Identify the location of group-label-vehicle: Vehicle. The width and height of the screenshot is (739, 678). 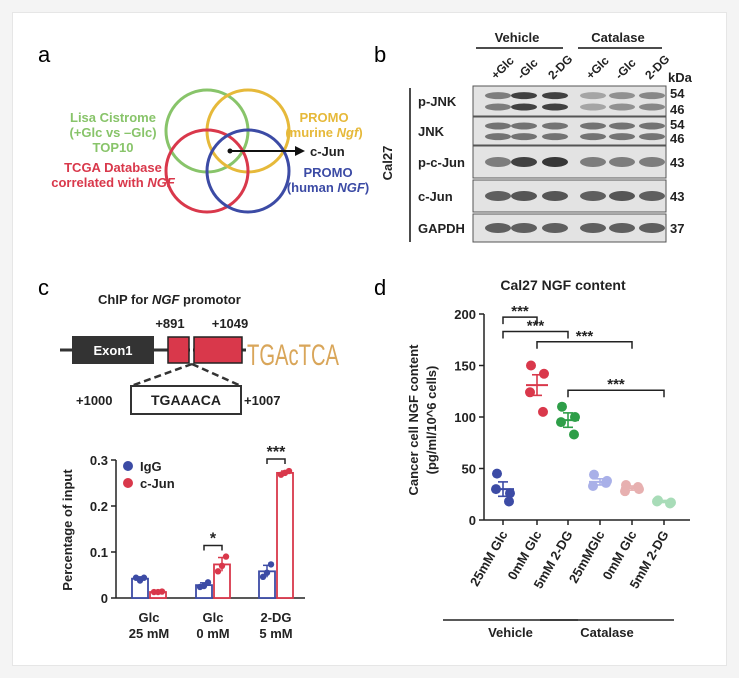
(510, 632).